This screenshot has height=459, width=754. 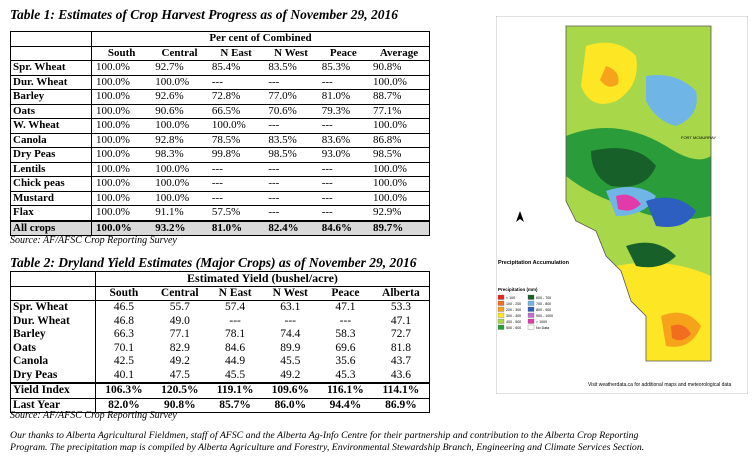 I want to click on table1-column-header: South, so click(x=121, y=53).